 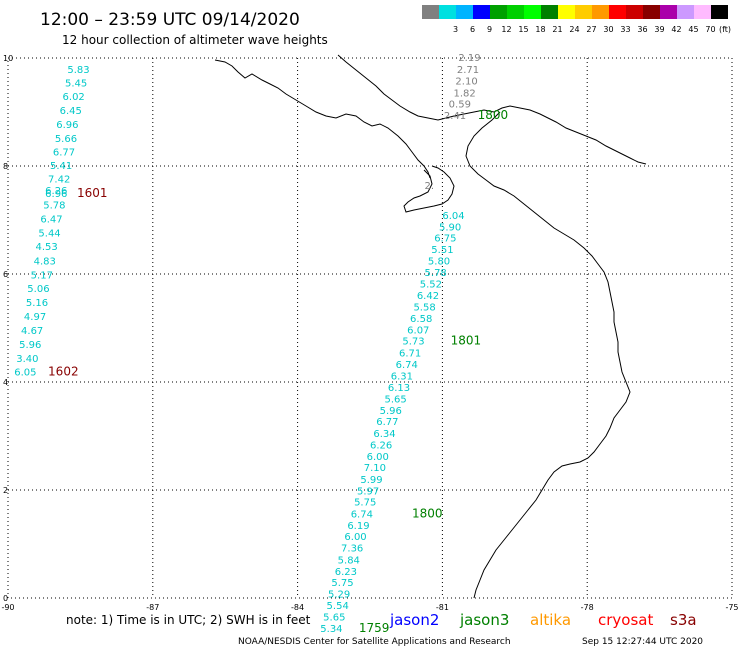 What do you see at coordinates (506, 29) in the screenshot?
I see `legend-label: 12` at bounding box center [506, 29].